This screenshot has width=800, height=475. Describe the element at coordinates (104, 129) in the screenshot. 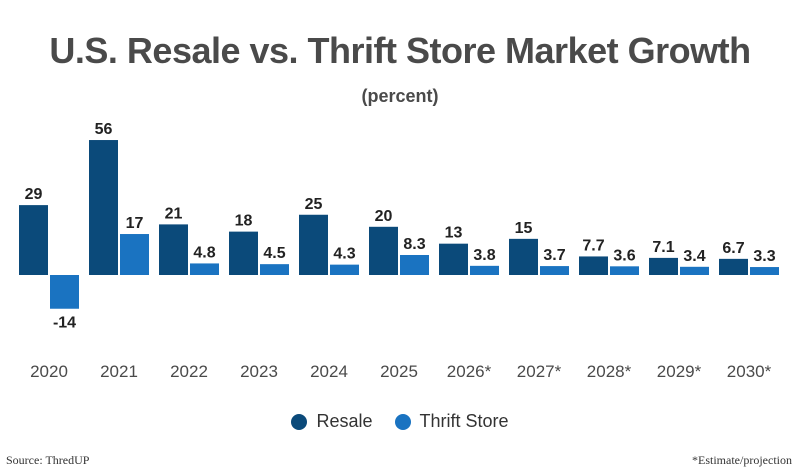

I see `data-label-resale-2021: 56` at that location.